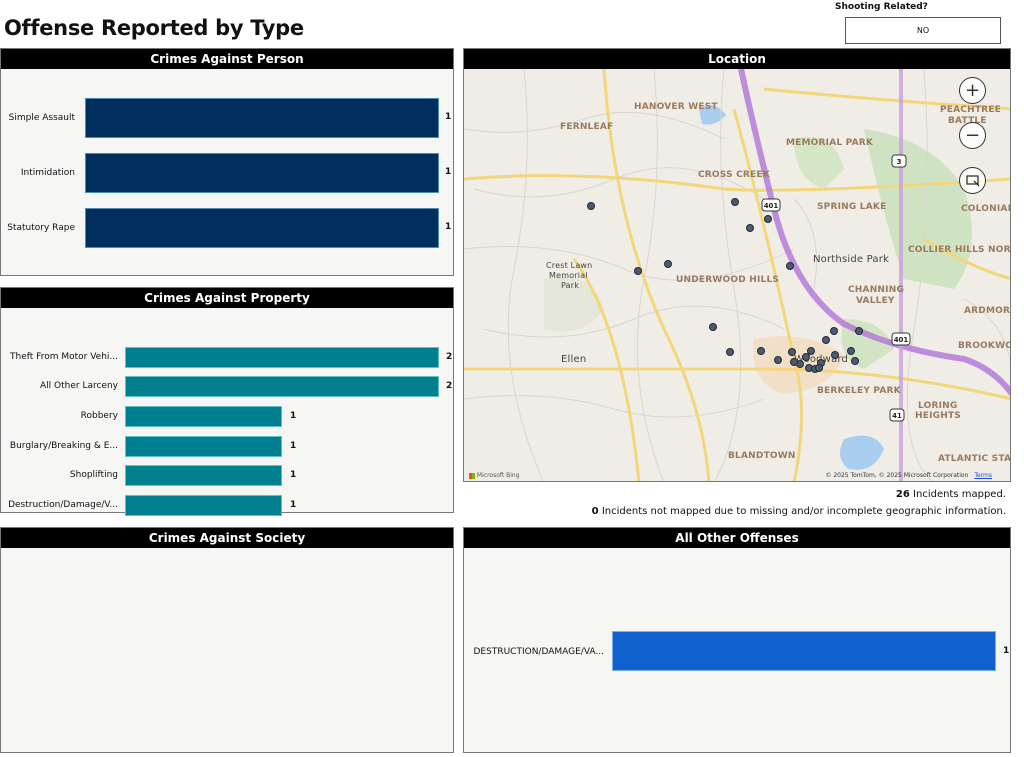 This screenshot has height=757, width=1024. Describe the element at coordinates (804, 651) in the screenshot. I see `other-bar-destruction` at that location.